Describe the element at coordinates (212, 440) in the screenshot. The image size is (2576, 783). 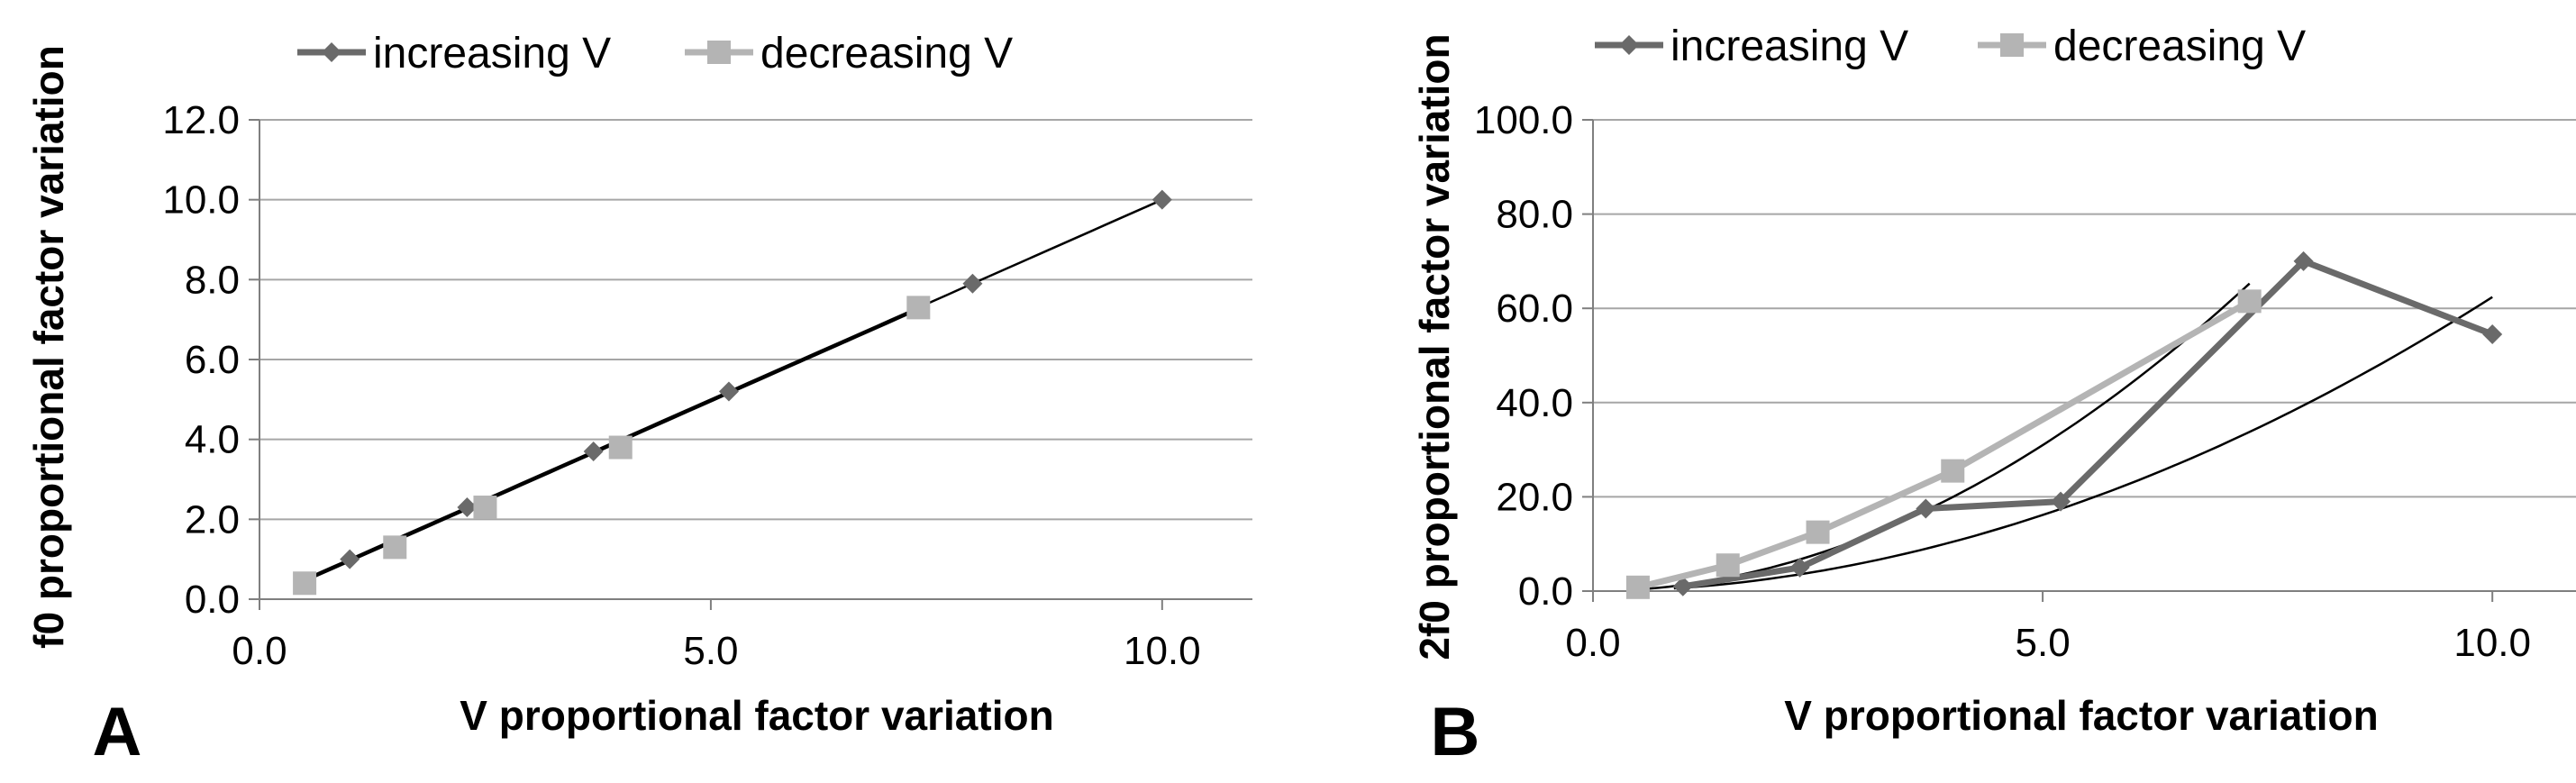
I see `y-tick-label: 4.0` at that location.